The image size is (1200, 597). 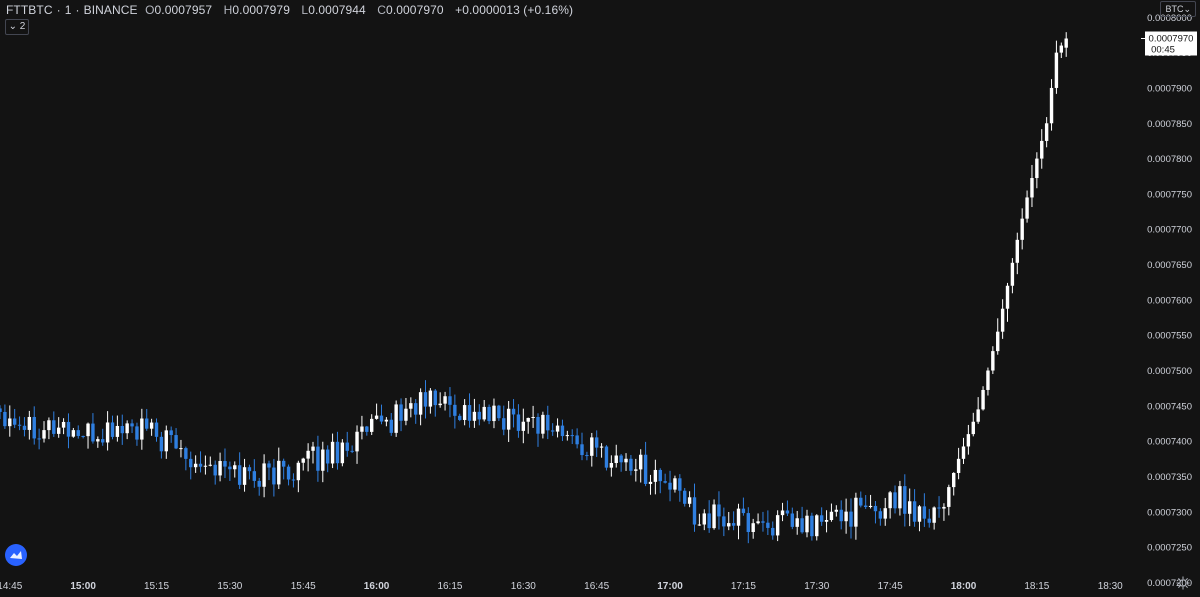 I want to click on settings-gear-icon, so click(x=1183, y=583).